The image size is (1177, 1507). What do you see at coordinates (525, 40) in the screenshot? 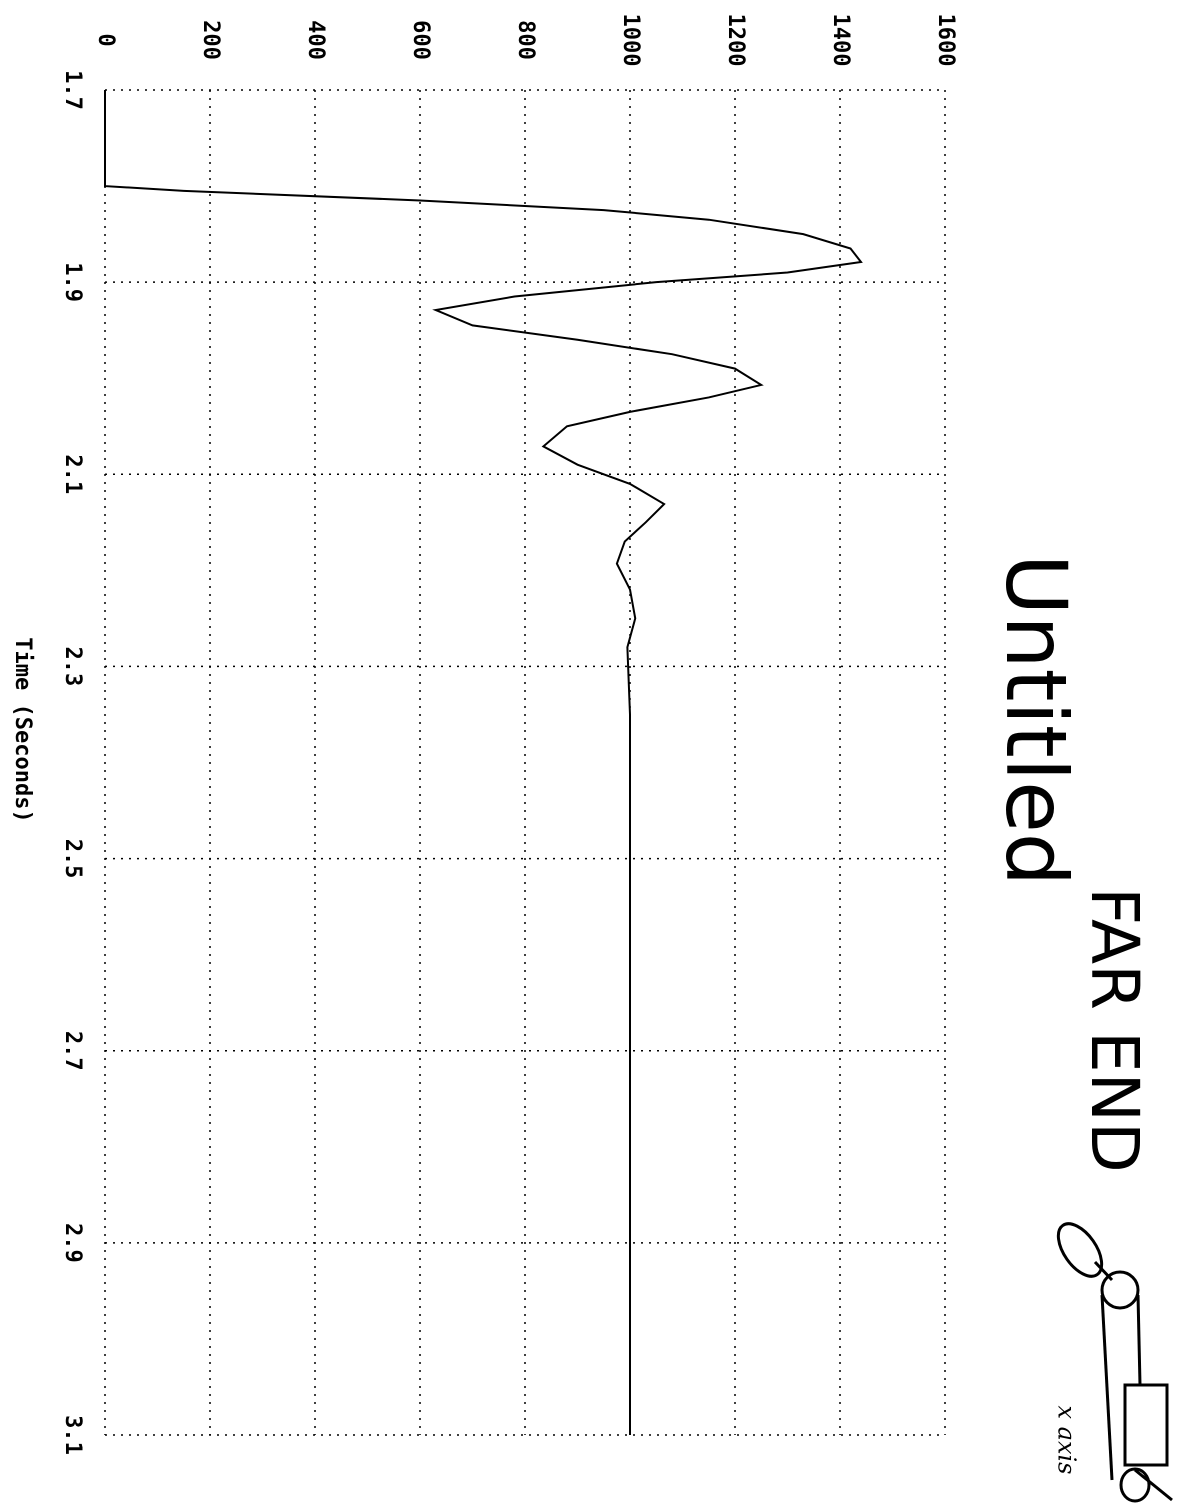
I see `y-tick-label: 800` at bounding box center [525, 40].